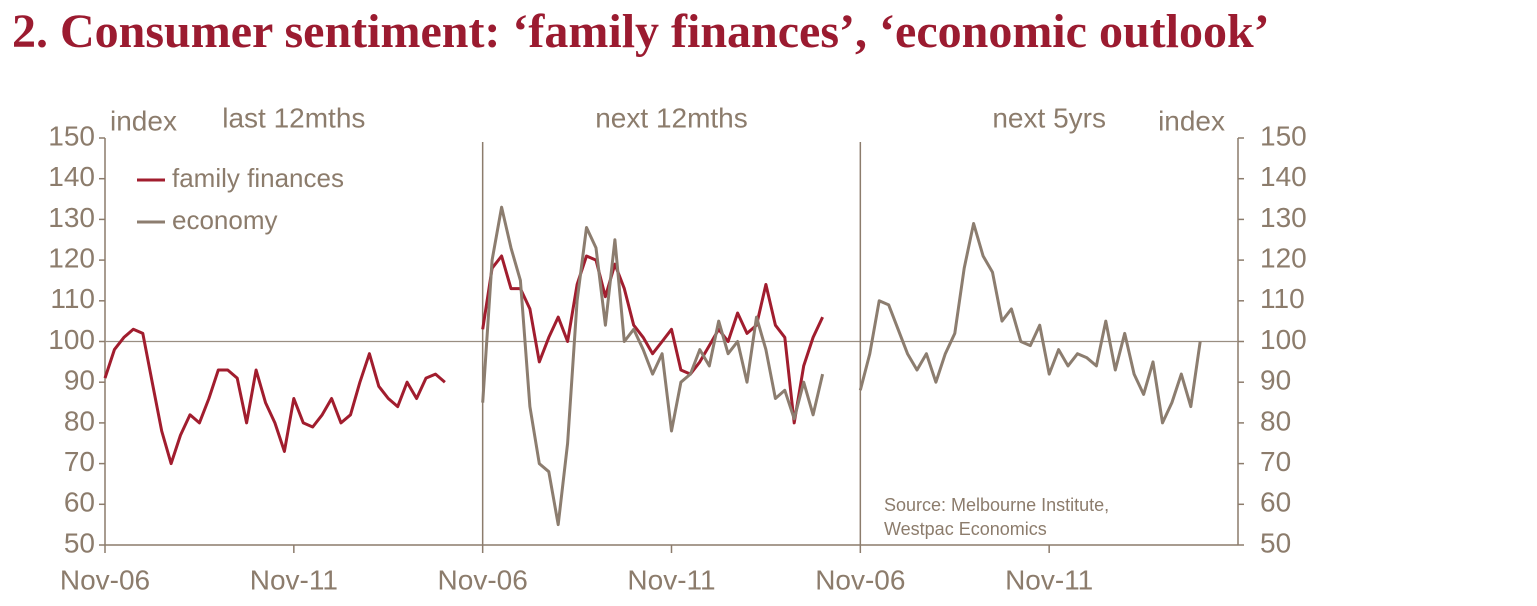 The height and width of the screenshot is (606, 1537). What do you see at coordinates (258, 178) in the screenshot?
I see `legend-label: family finances` at bounding box center [258, 178].